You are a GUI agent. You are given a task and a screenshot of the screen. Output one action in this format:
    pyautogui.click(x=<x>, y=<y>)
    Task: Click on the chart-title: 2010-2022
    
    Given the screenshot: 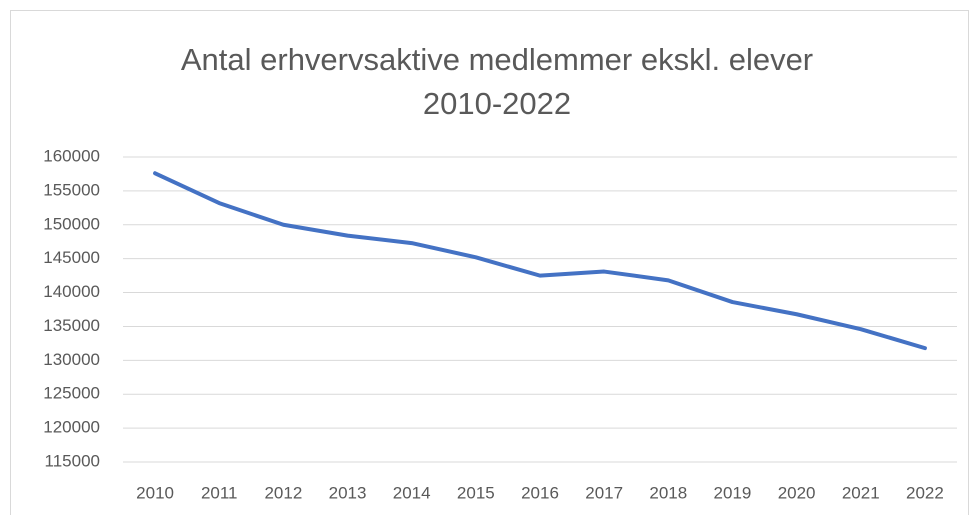 What is the action you would take?
    pyautogui.click(x=497, y=103)
    